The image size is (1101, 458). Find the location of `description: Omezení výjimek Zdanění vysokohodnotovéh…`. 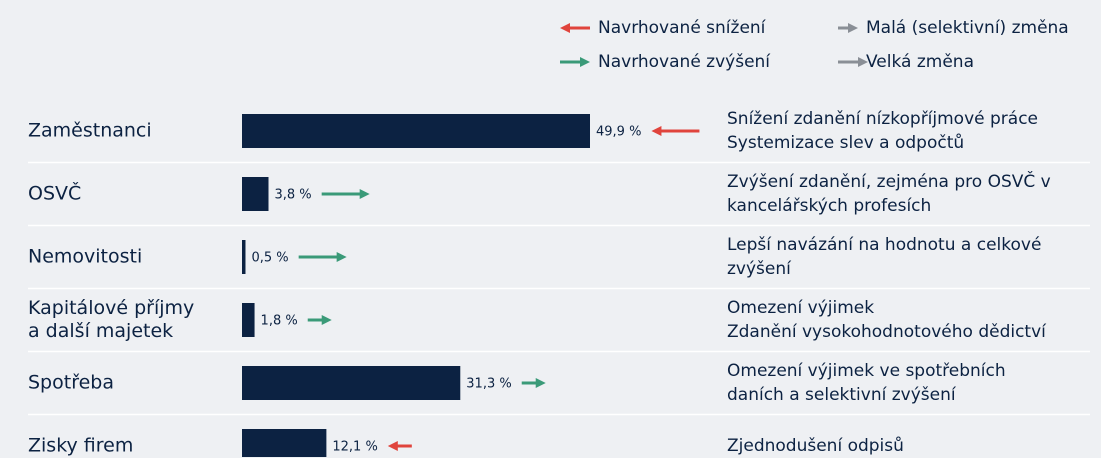

description: Omezení výjimek Zdanění vysokohodnotovéh… is located at coordinates (886, 320).